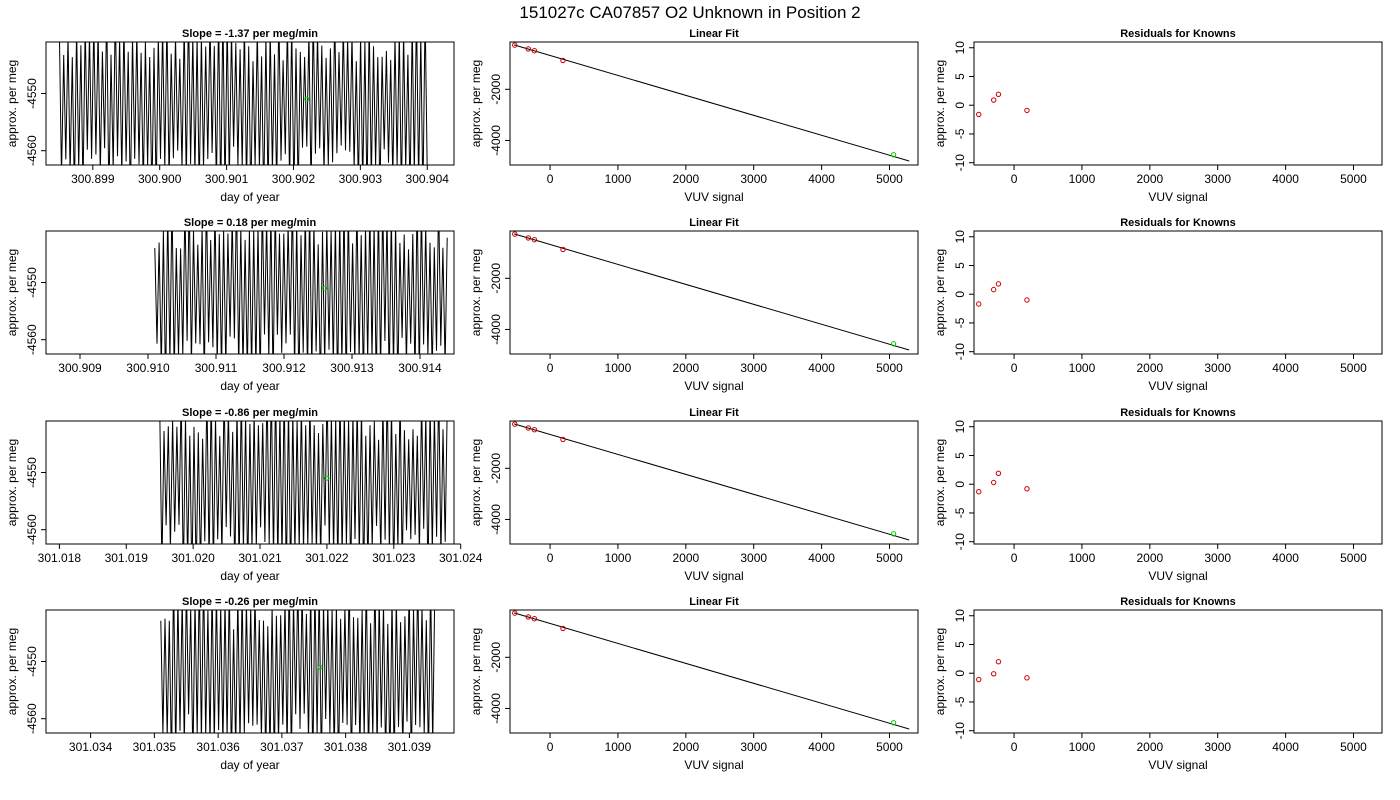 The width and height of the screenshot is (1400, 800). I want to click on y-tick-label: -4550, so click(32, 93).